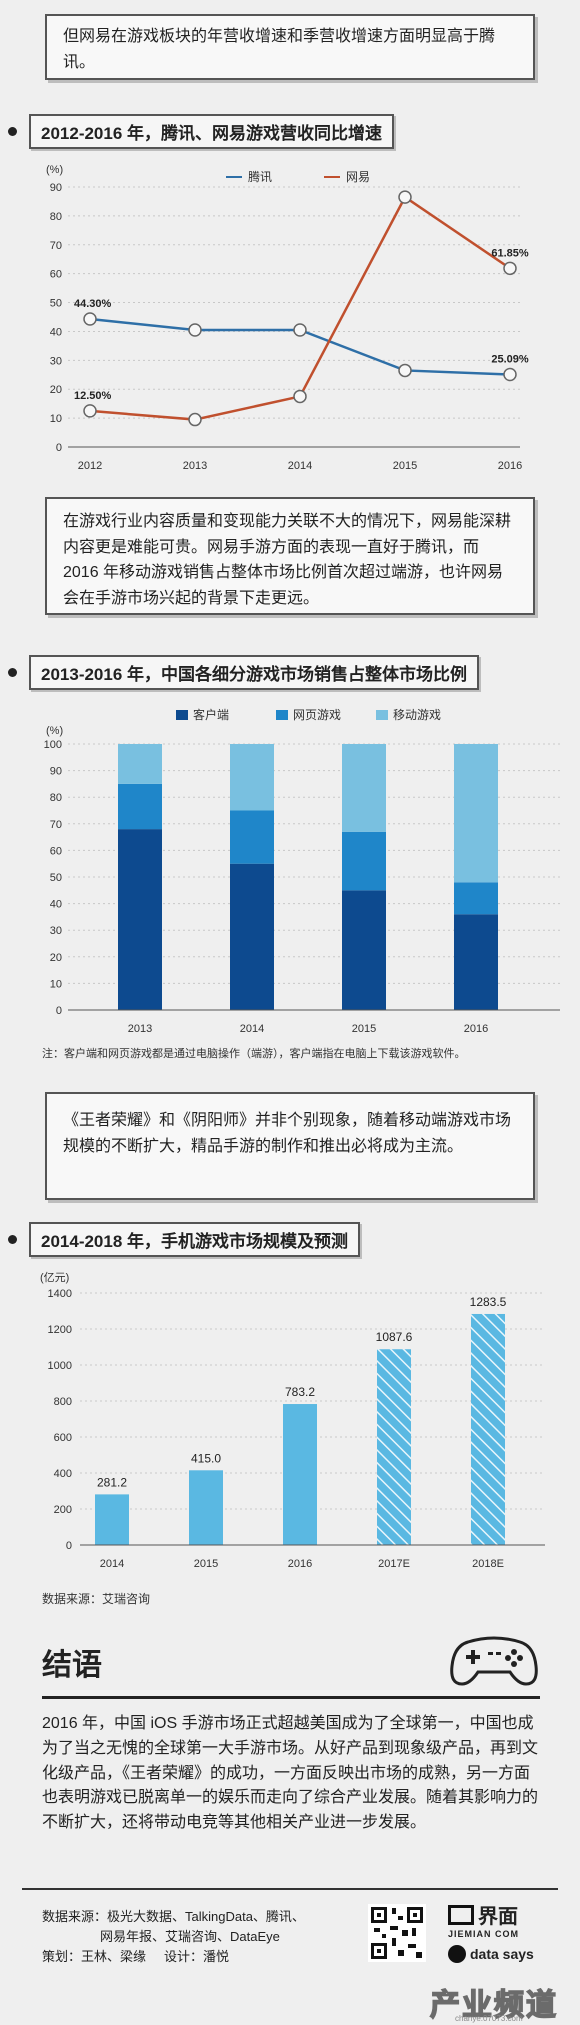 The image size is (580, 2025). I want to click on y-axis-unit: (%), so click(54, 170).